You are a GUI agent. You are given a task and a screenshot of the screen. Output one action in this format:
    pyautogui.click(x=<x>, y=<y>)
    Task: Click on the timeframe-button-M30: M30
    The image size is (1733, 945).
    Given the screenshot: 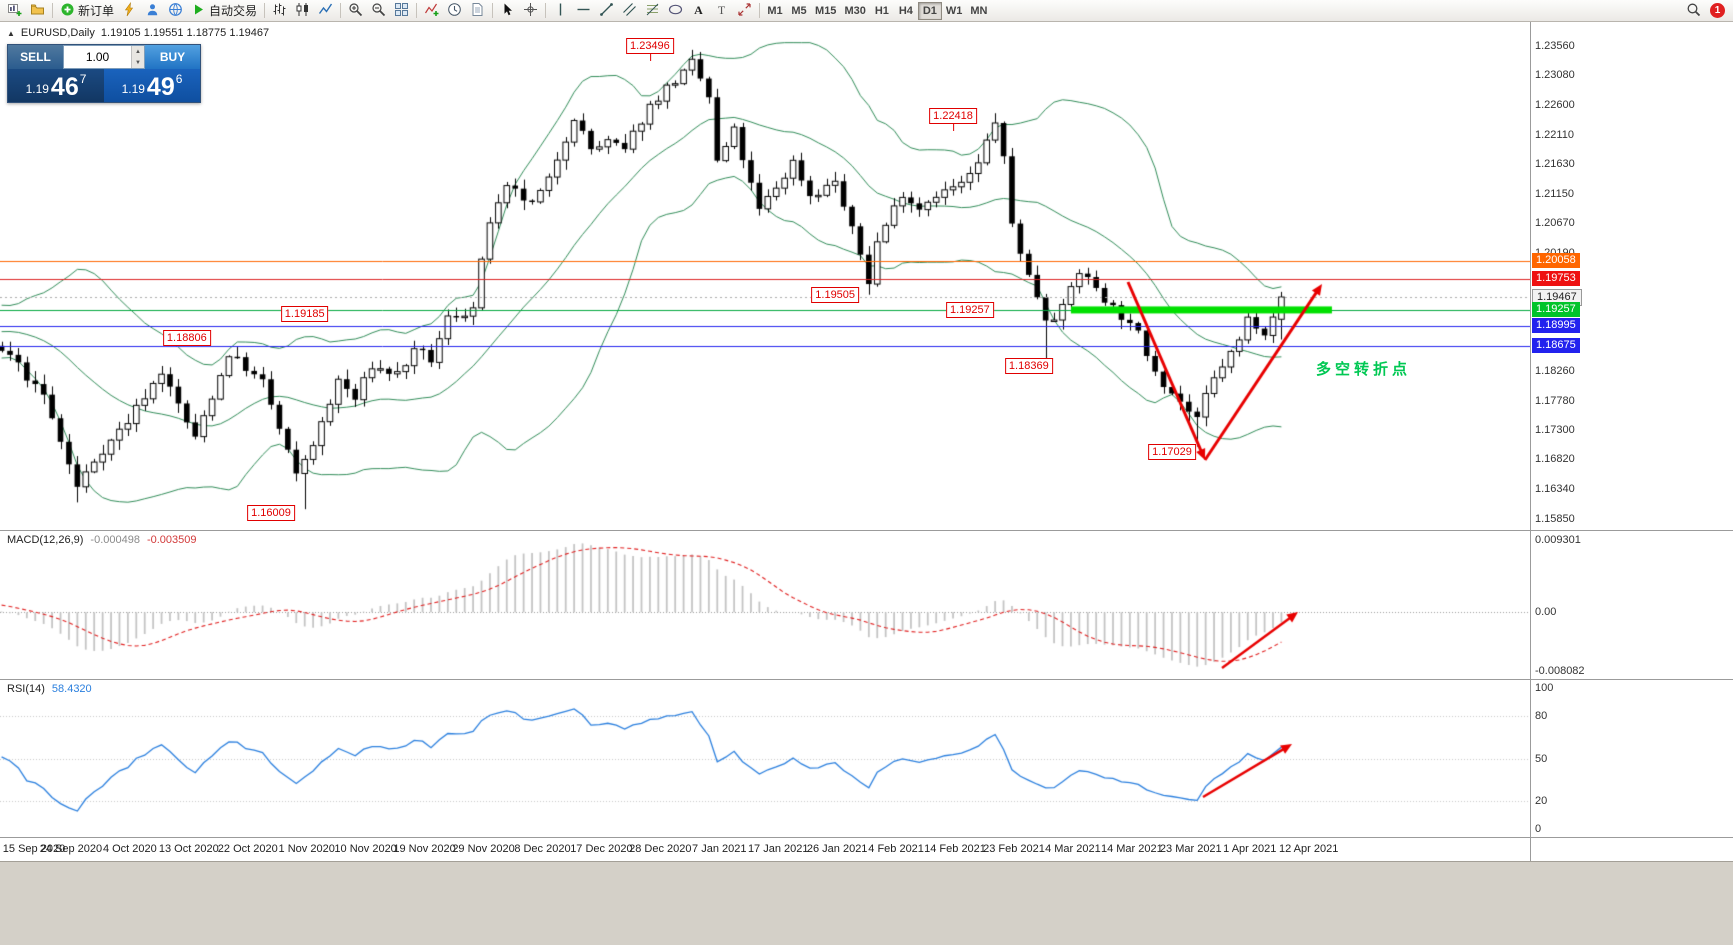 What is the action you would take?
    pyautogui.click(x=855, y=10)
    